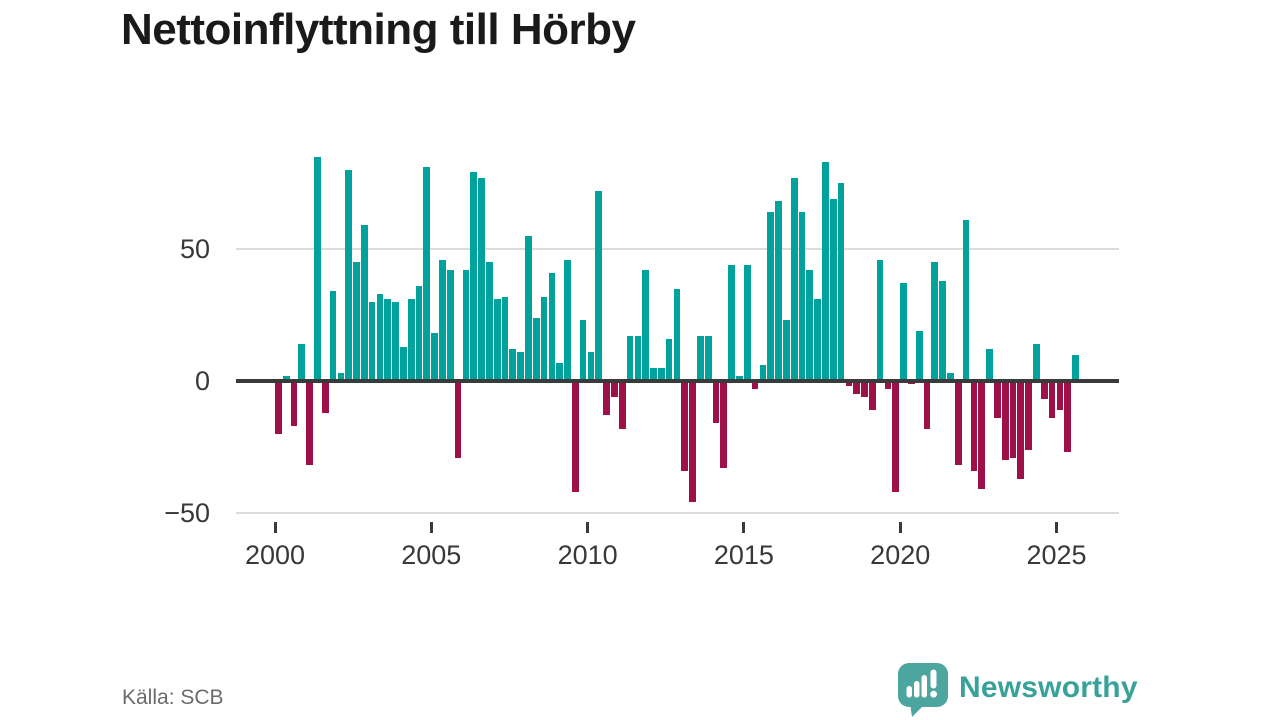  Describe the element at coordinates (187, 513) in the screenshot. I see `y-axis-label: −50` at that location.